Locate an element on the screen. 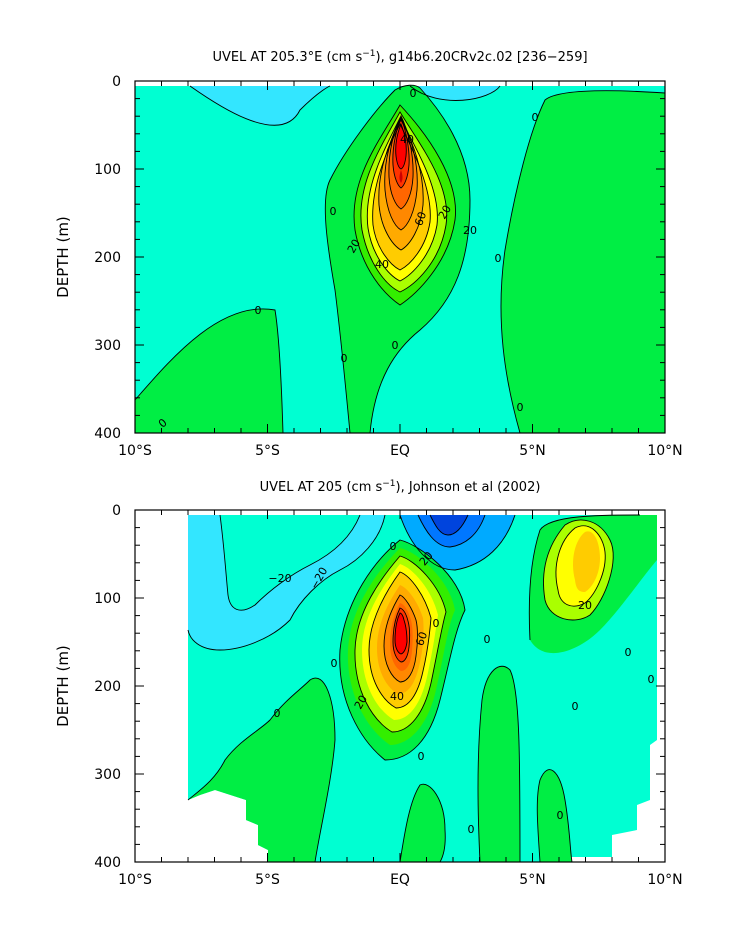  top-label-20-c: 20 is located at coordinates (470, 230).